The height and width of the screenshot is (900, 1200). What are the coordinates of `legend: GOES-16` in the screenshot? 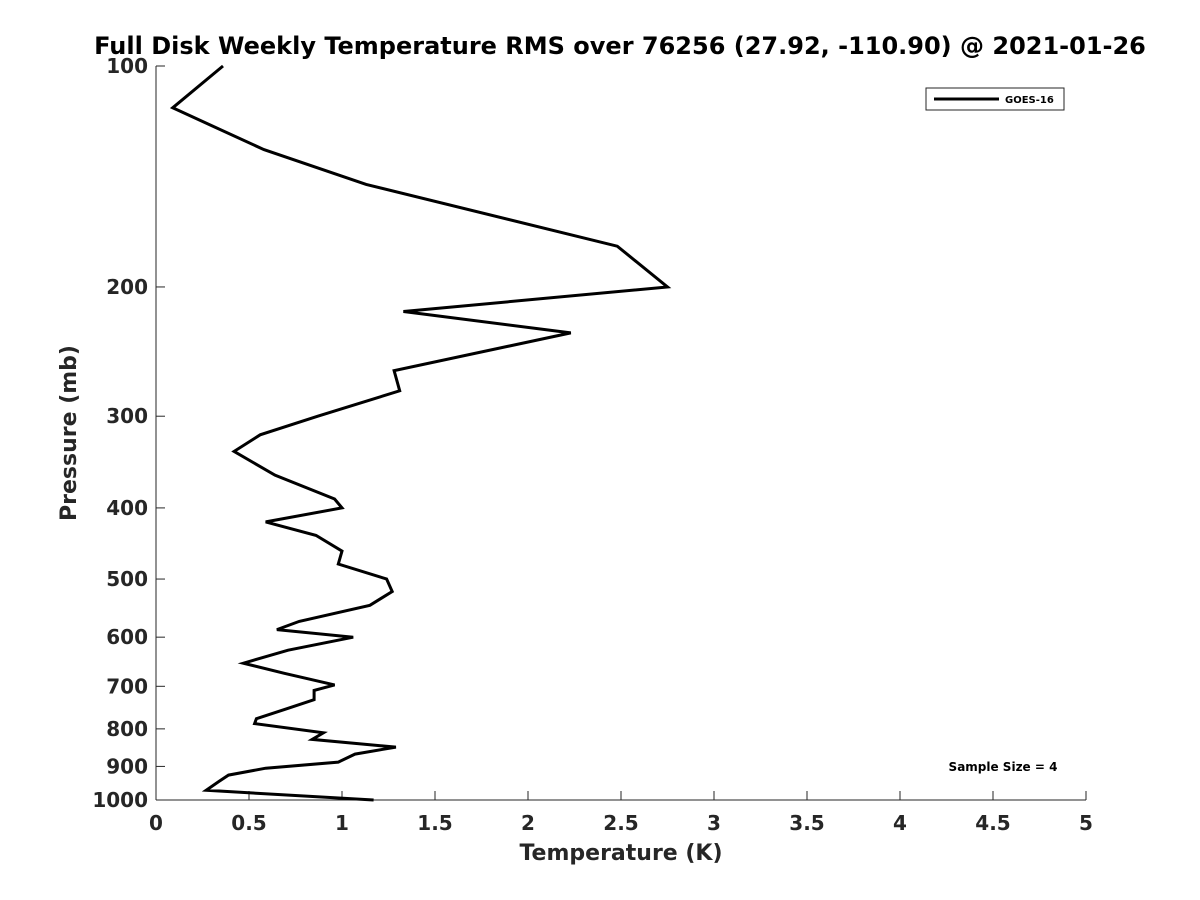 It's located at (995, 99).